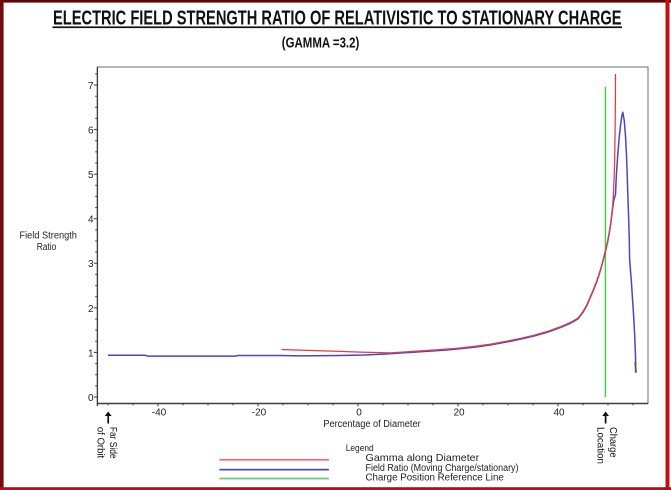 This screenshot has height=490, width=671. What do you see at coordinates (91, 353) in the screenshot?
I see `svg-text: 1` at bounding box center [91, 353].